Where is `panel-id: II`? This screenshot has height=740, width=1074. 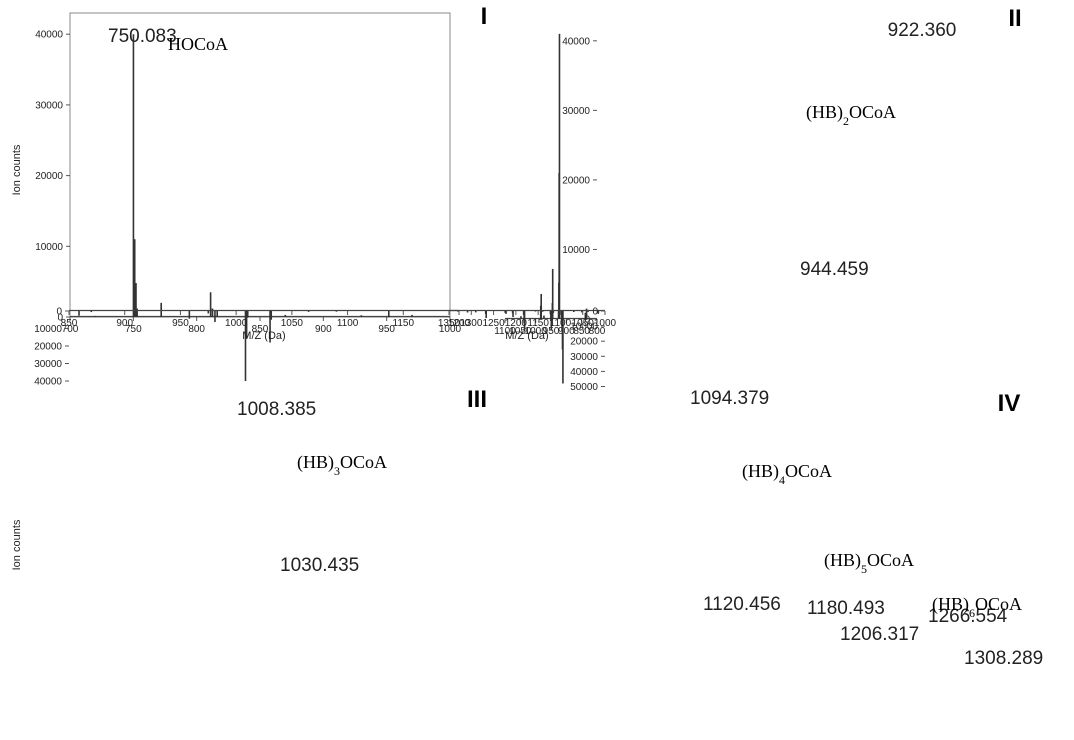
panel-id: II is located at coordinates (1014, 18).